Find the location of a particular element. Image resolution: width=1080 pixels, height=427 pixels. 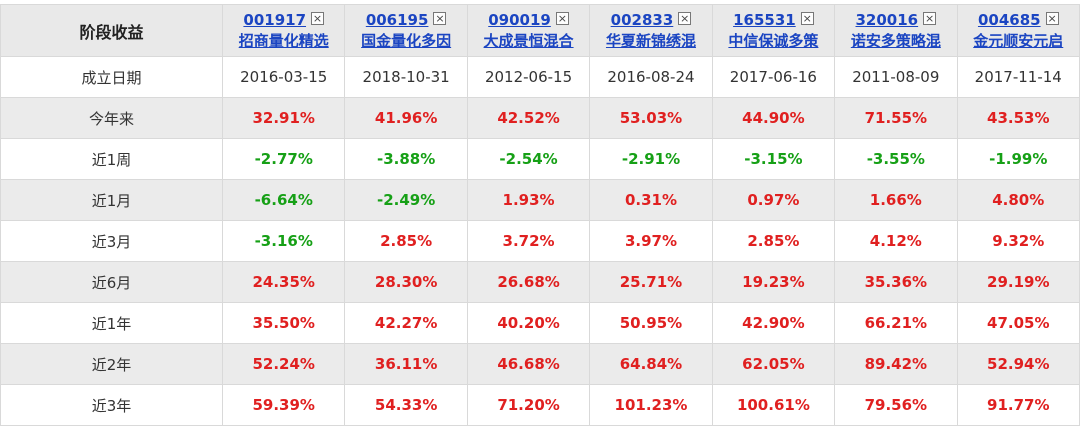

return-value: 91.77% is located at coordinates (1018, 405).